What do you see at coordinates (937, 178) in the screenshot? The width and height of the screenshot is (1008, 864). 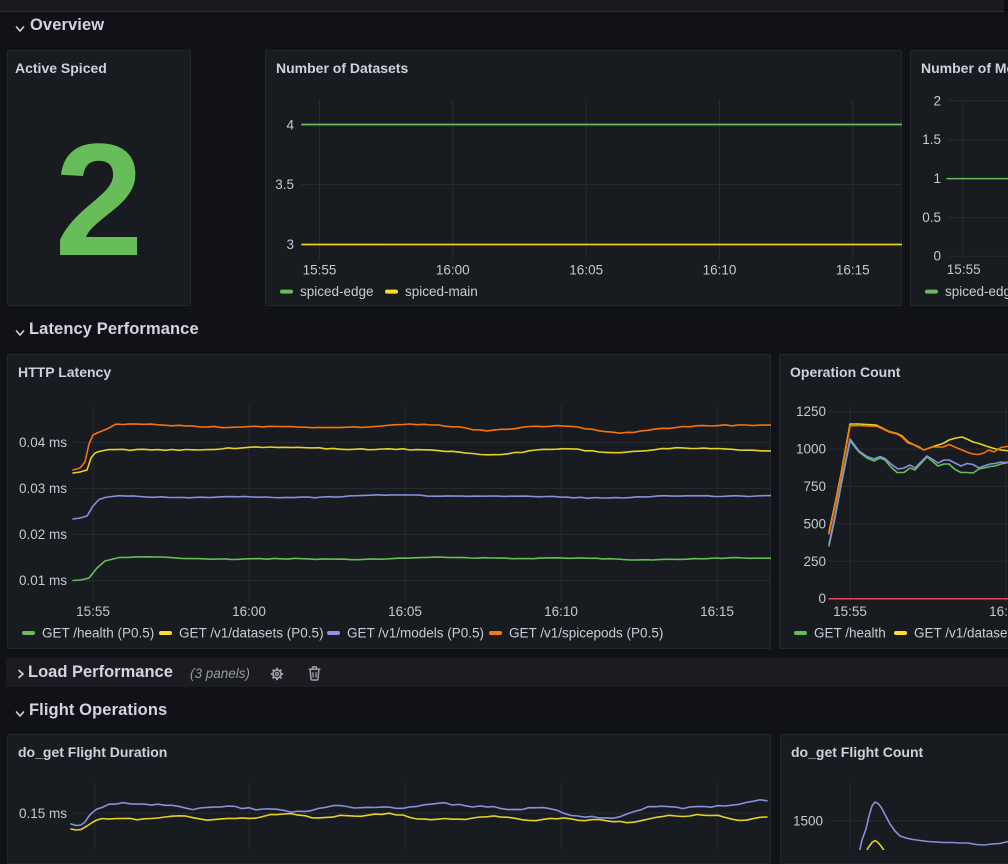 I see `svg-text: 1` at bounding box center [937, 178].